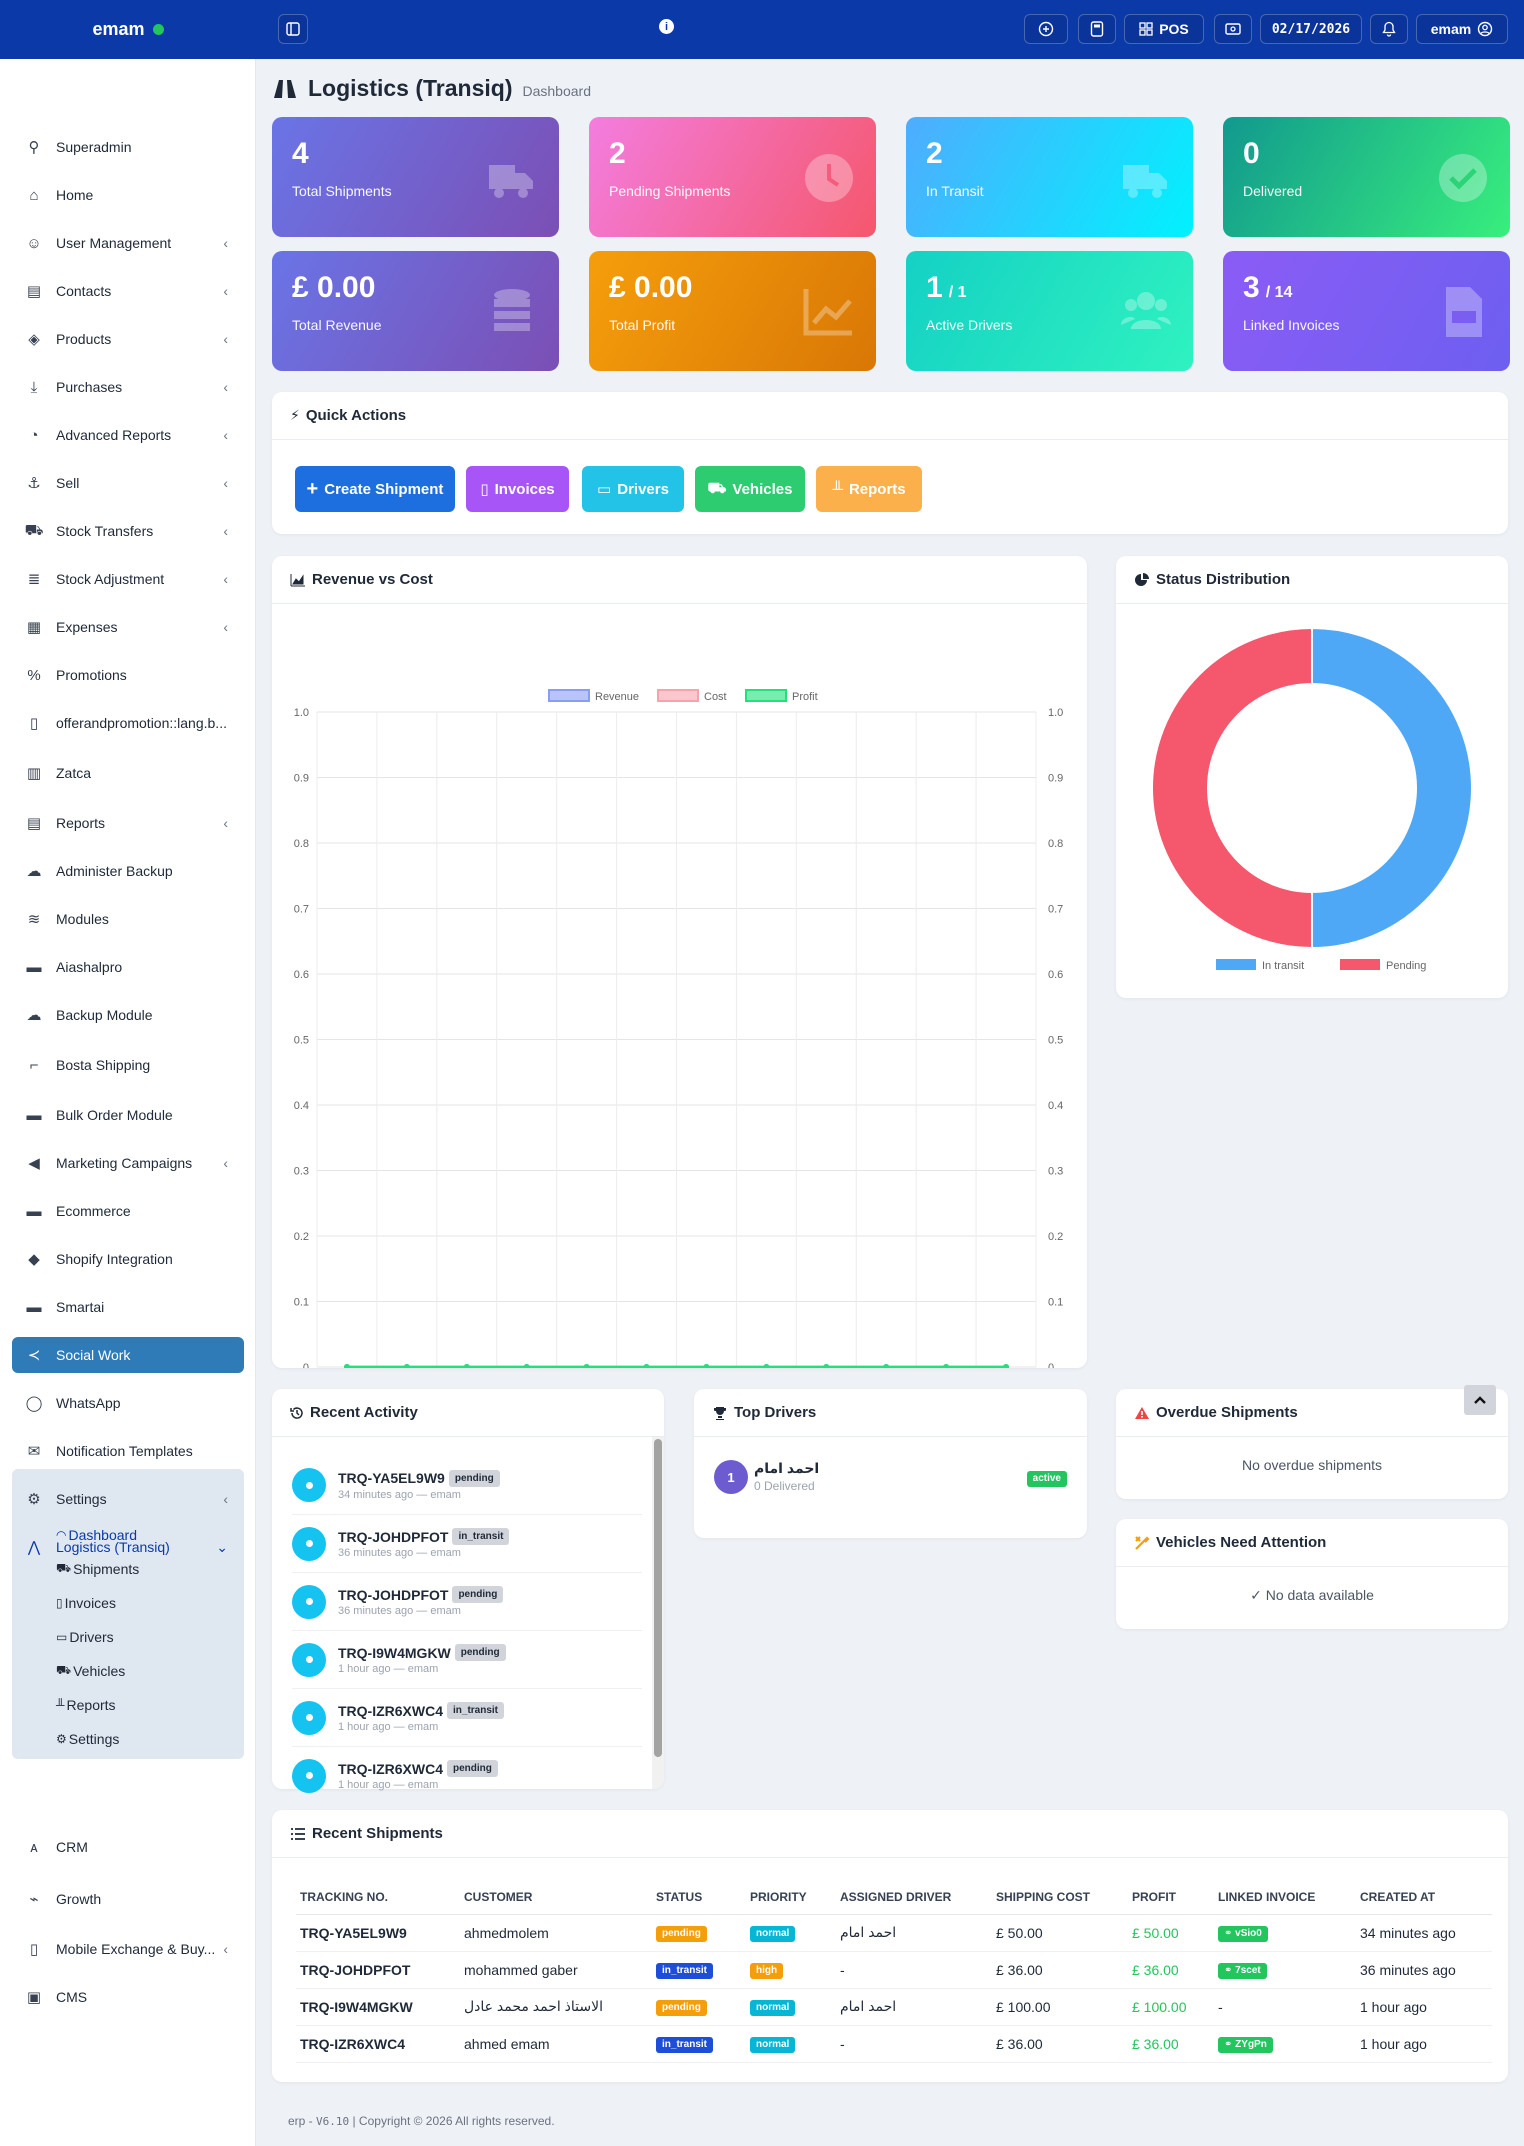 This screenshot has width=1524, height=2146. I want to click on legend-swatch, so click(1360, 964).